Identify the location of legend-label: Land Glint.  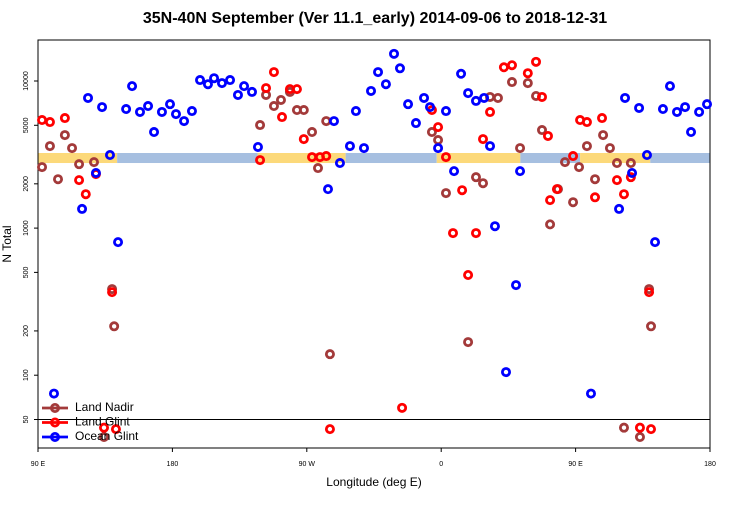
(102, 422).